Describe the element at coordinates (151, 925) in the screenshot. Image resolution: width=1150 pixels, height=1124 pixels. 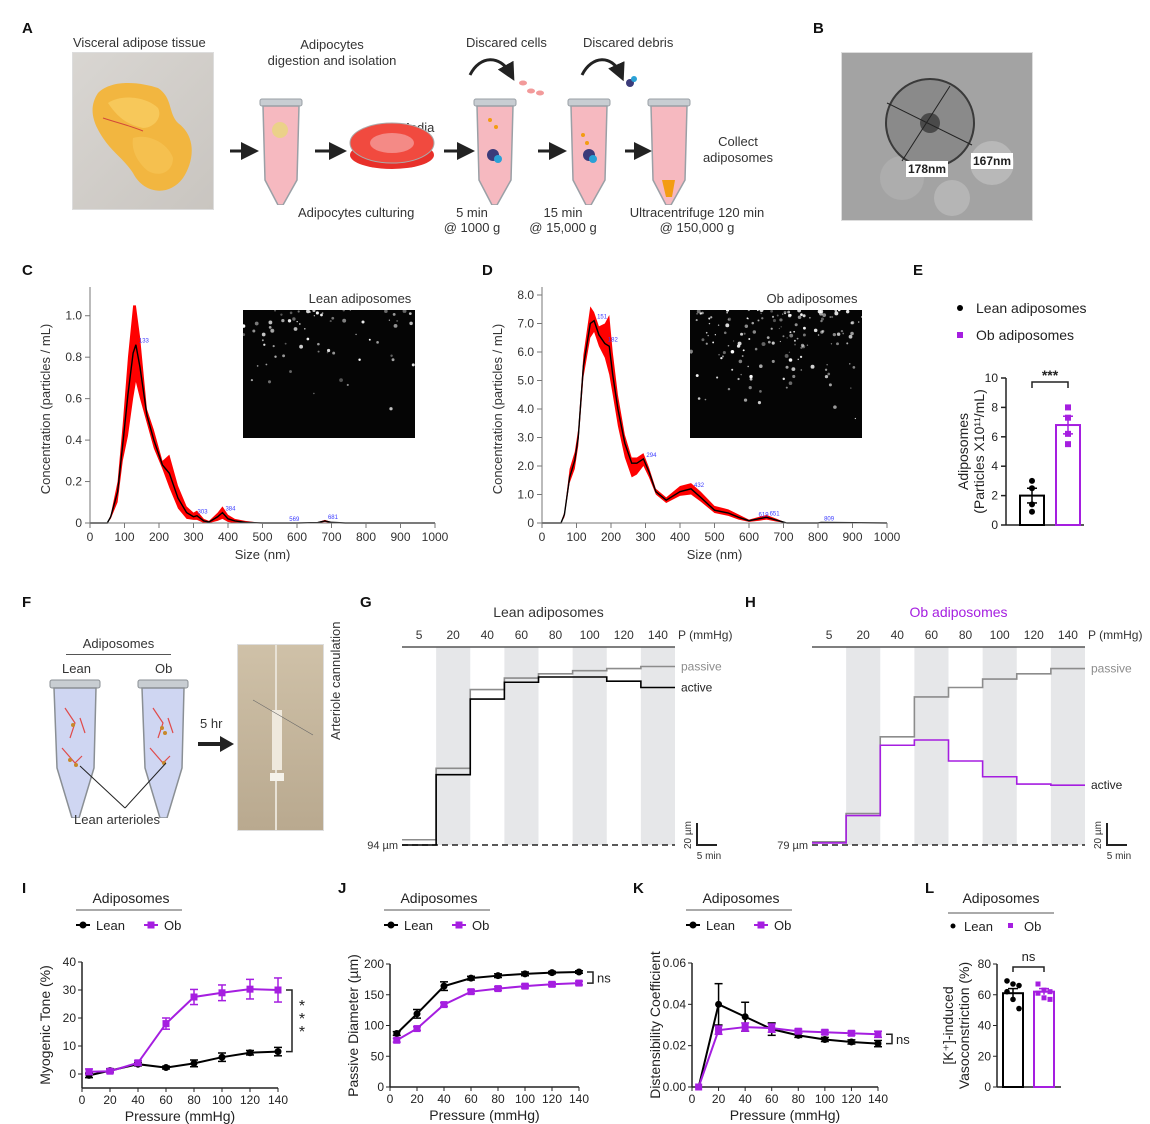
I see `legend-marker-ob` at that location.